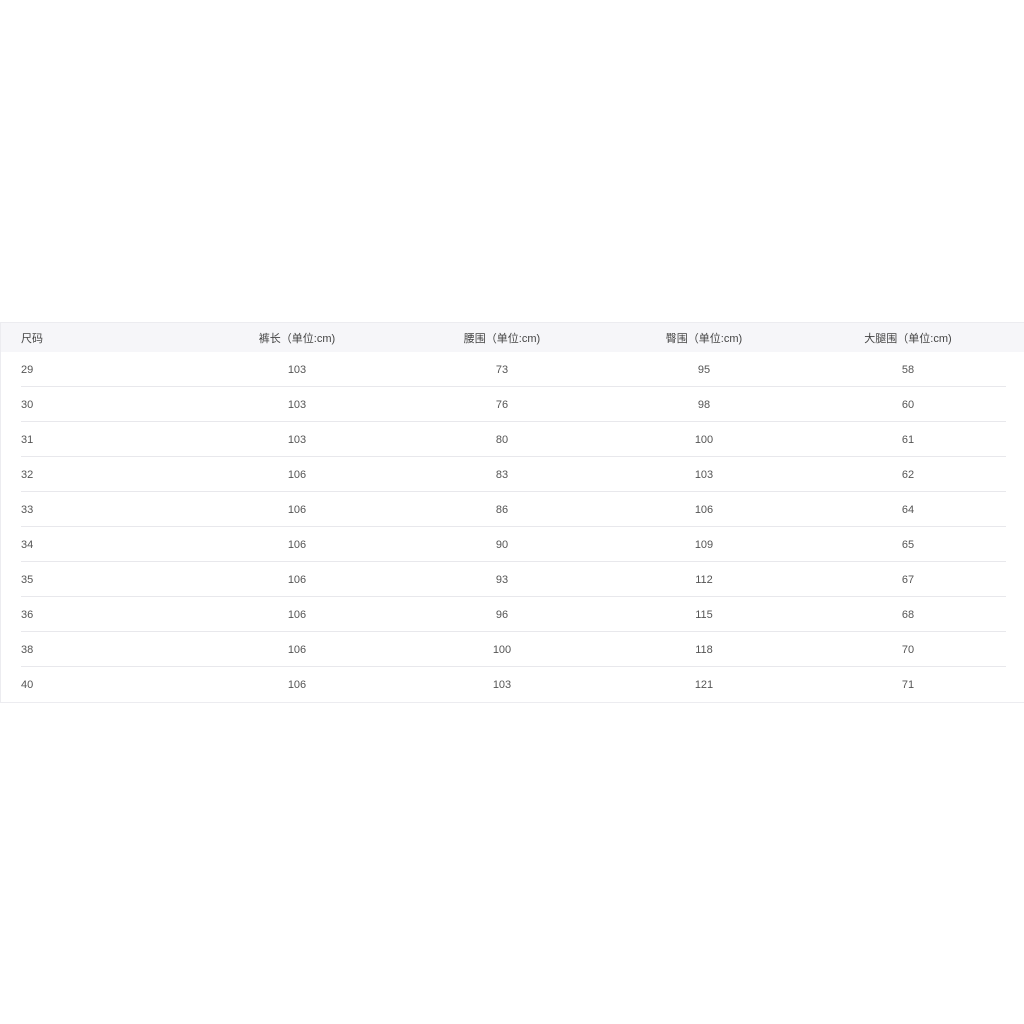 The width and height of the screenshot is (1024, 1024). What do you see at coordinates (512, 544) in the screenshot?
I see `table-row: 34 106 90 109 65` at bounding box center [512, 544].